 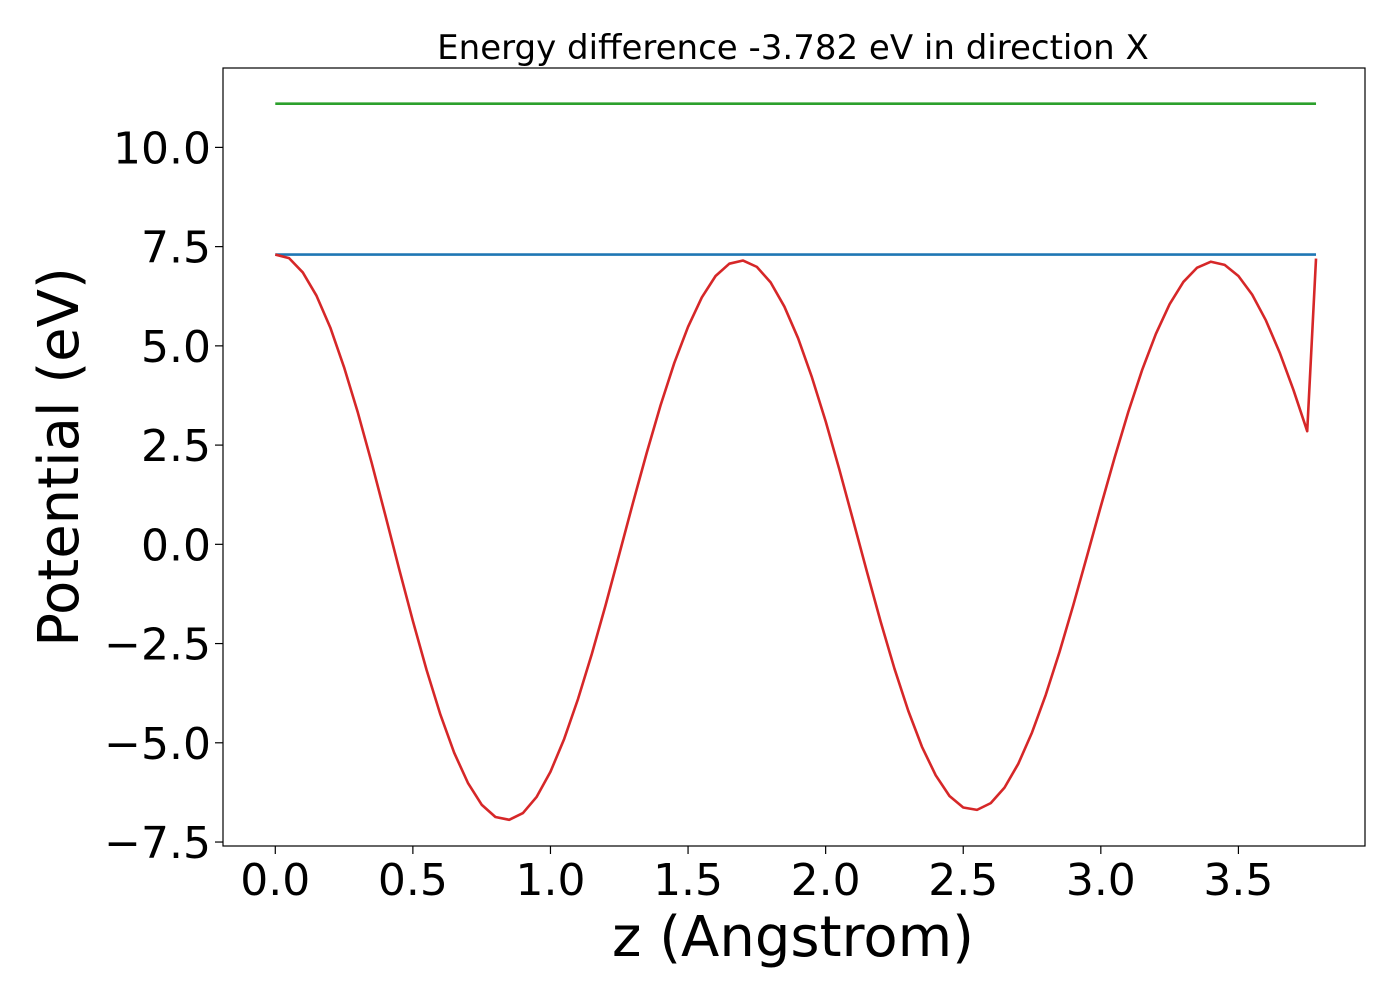 I want to click on x-tick-label: 0.5, so click(x=413, y=880).